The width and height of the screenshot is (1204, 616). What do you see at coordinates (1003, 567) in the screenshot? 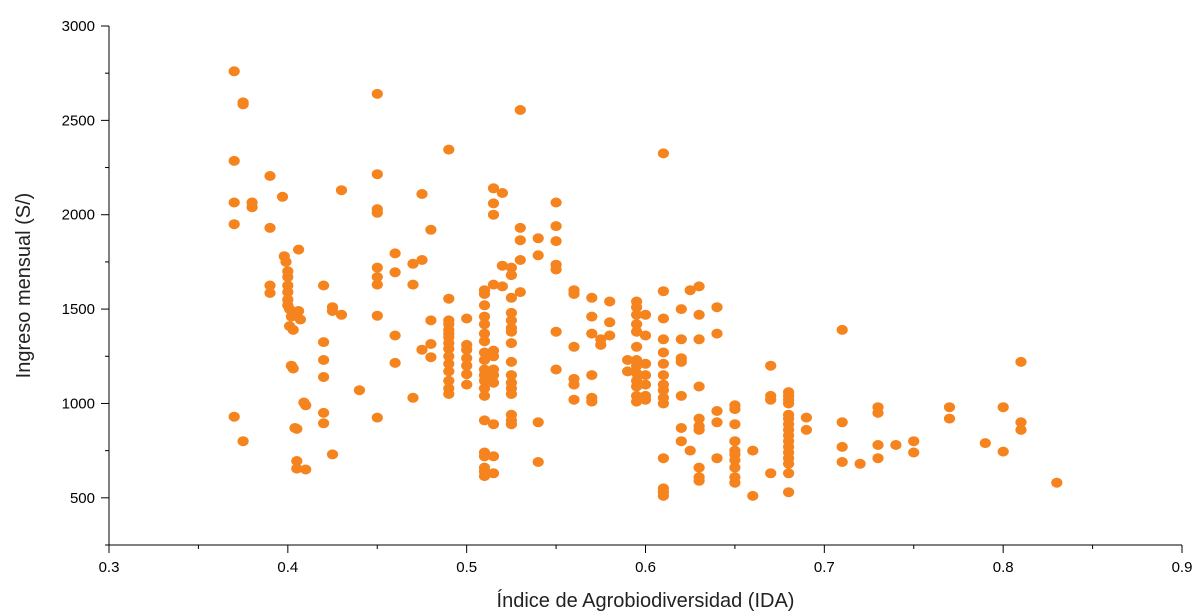
I see `x-tick-label: 0.8` at bounding box center [1003, 567].